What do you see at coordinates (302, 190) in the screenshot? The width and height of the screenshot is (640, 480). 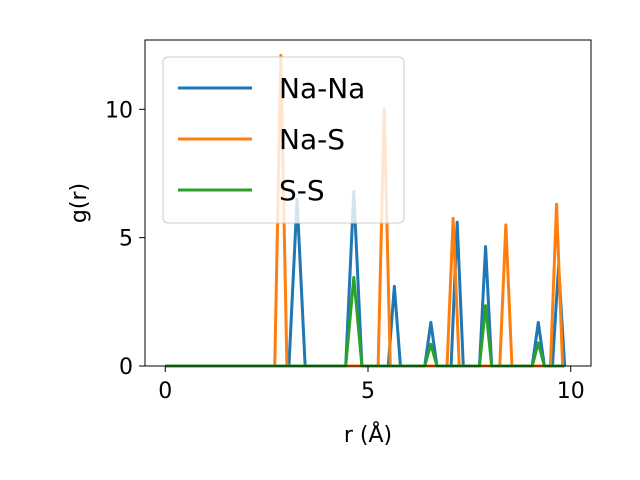 I see `legend-label-s-s: S-S` at bounding box center [302, 190].